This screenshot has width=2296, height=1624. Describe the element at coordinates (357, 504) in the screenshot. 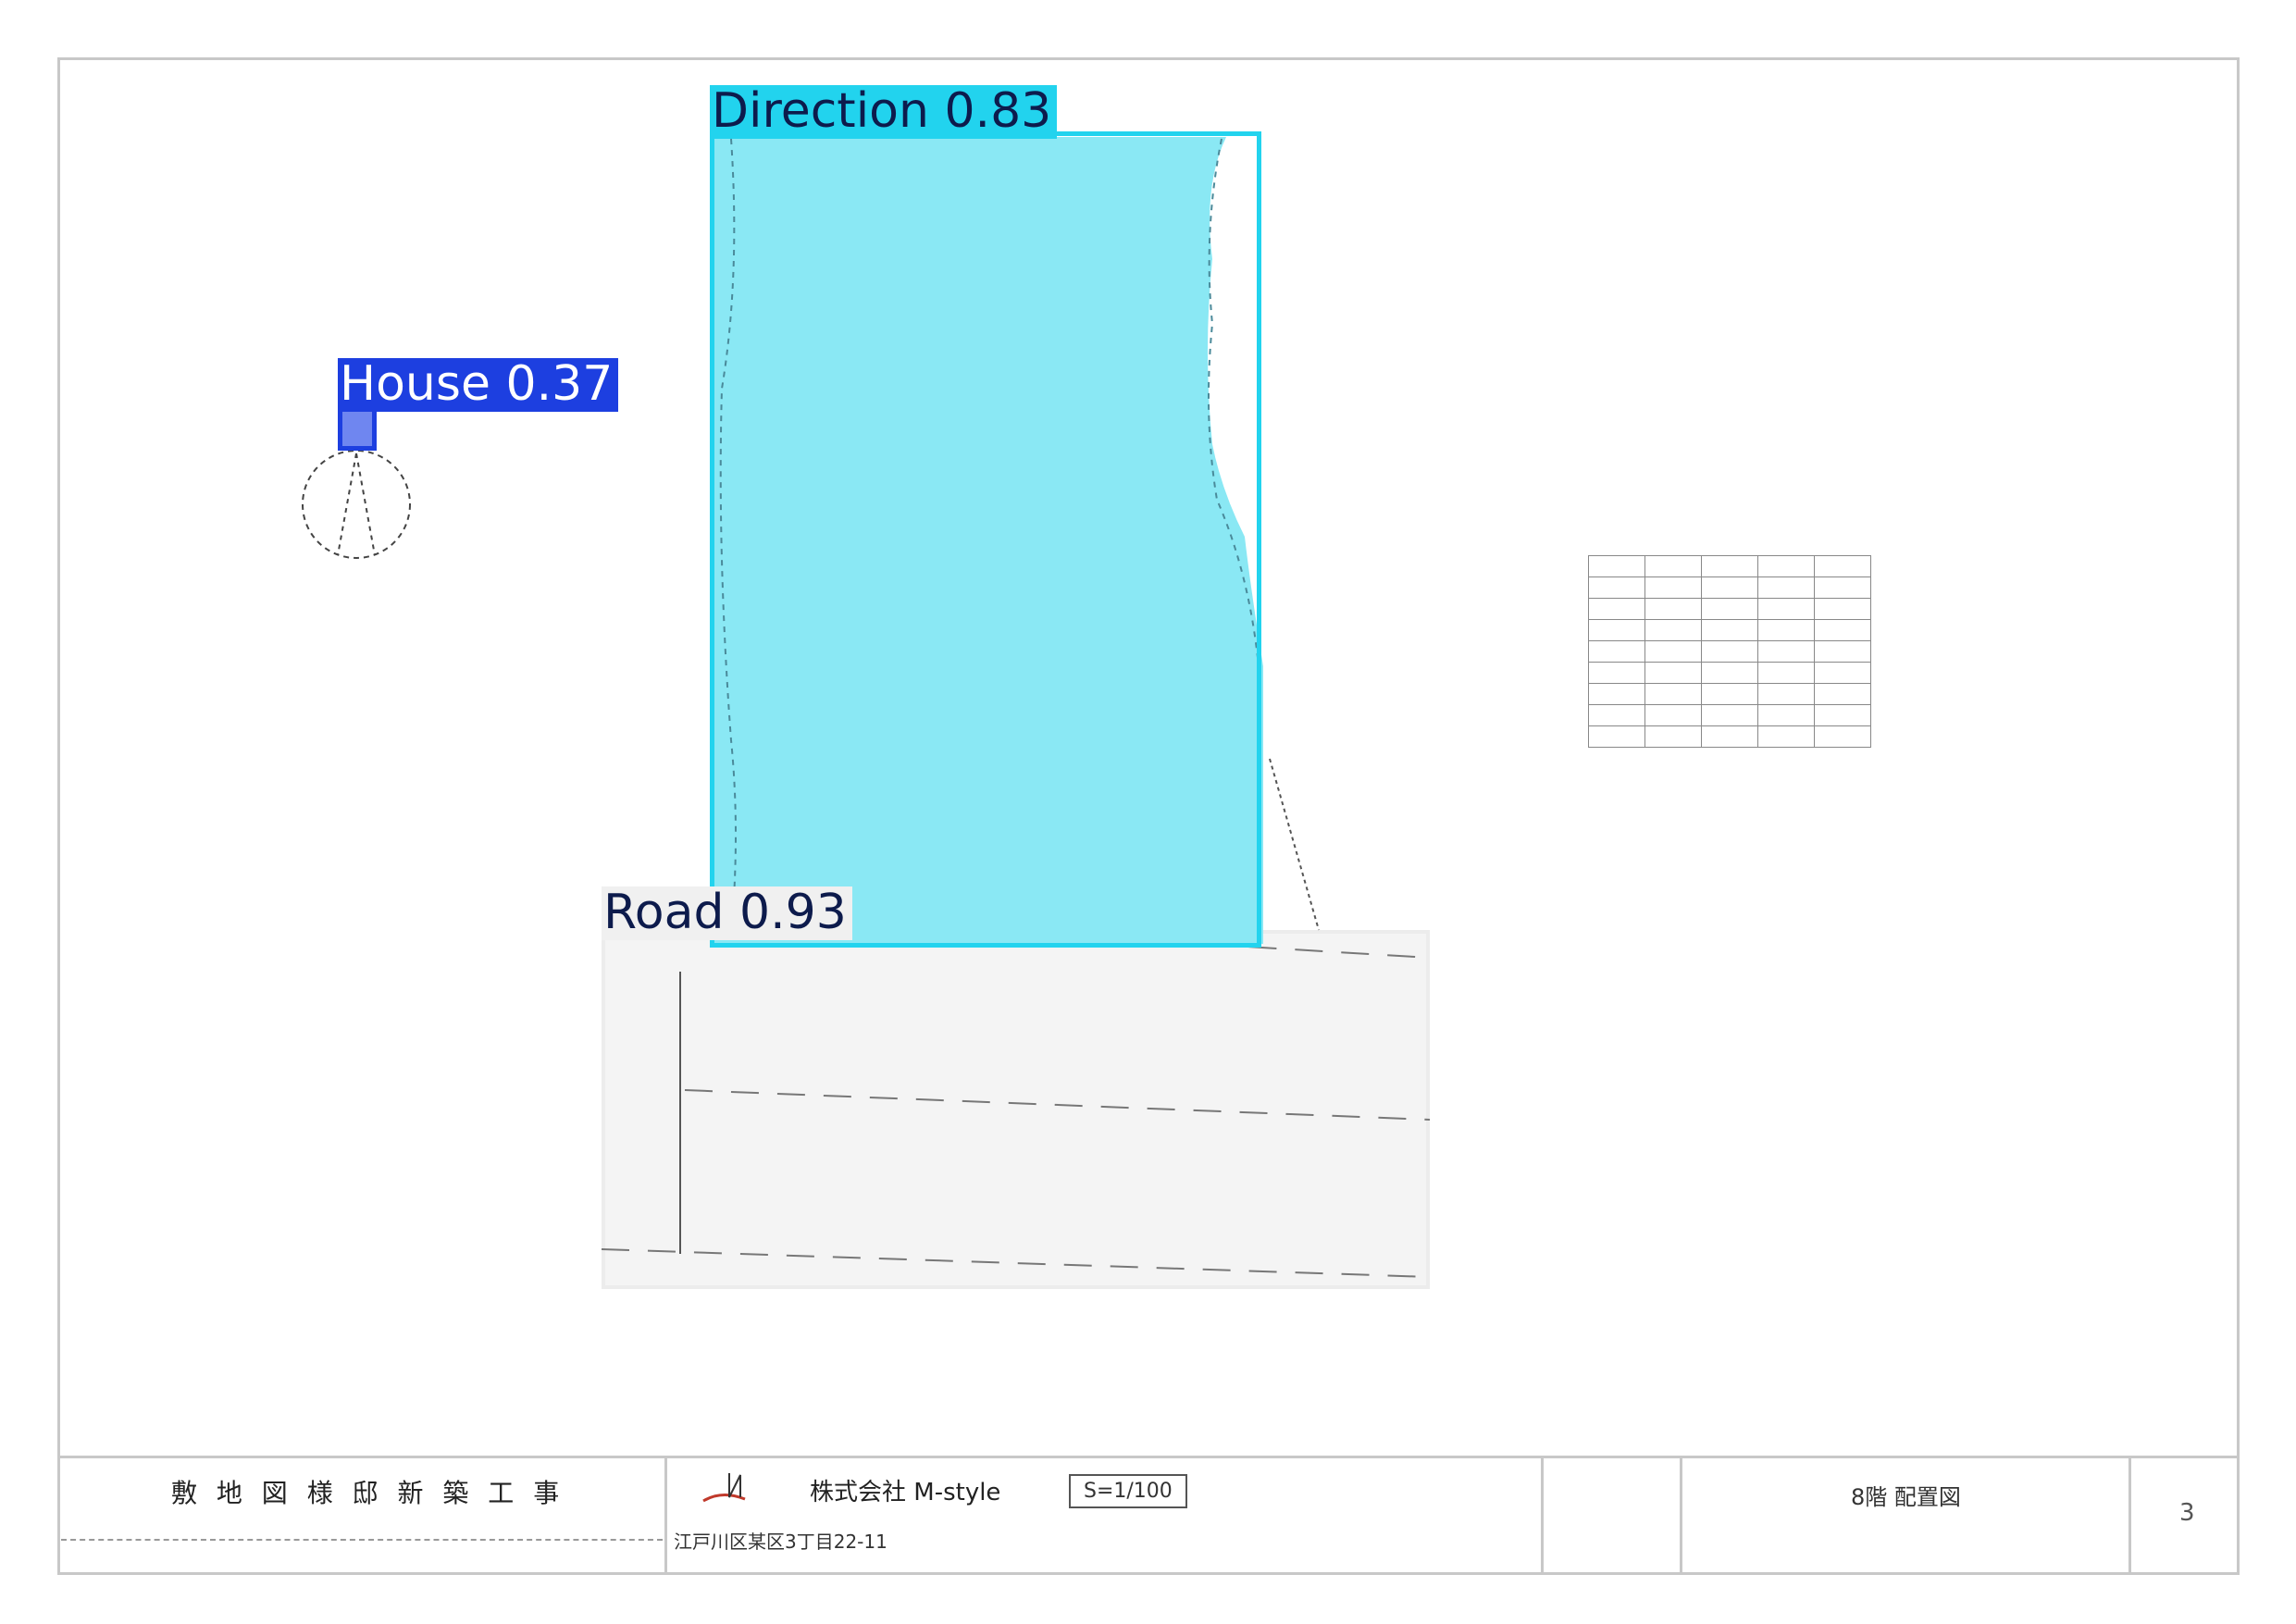

I see `compass-icon` at that location.